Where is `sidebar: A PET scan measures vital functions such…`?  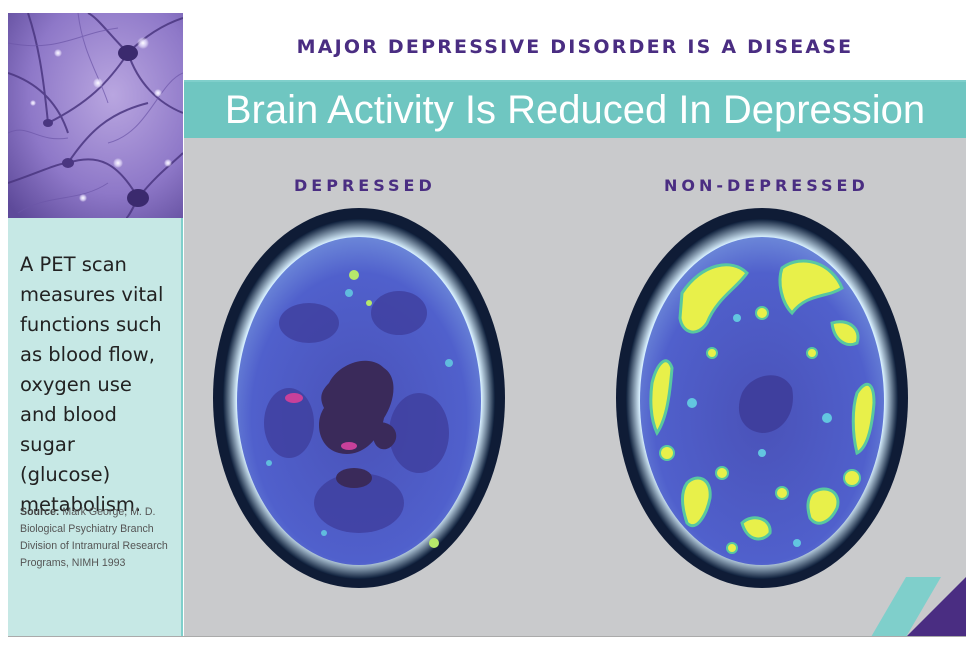 sidebar: A PET scan measures vital functions such… is located at coordinates (95, 427).